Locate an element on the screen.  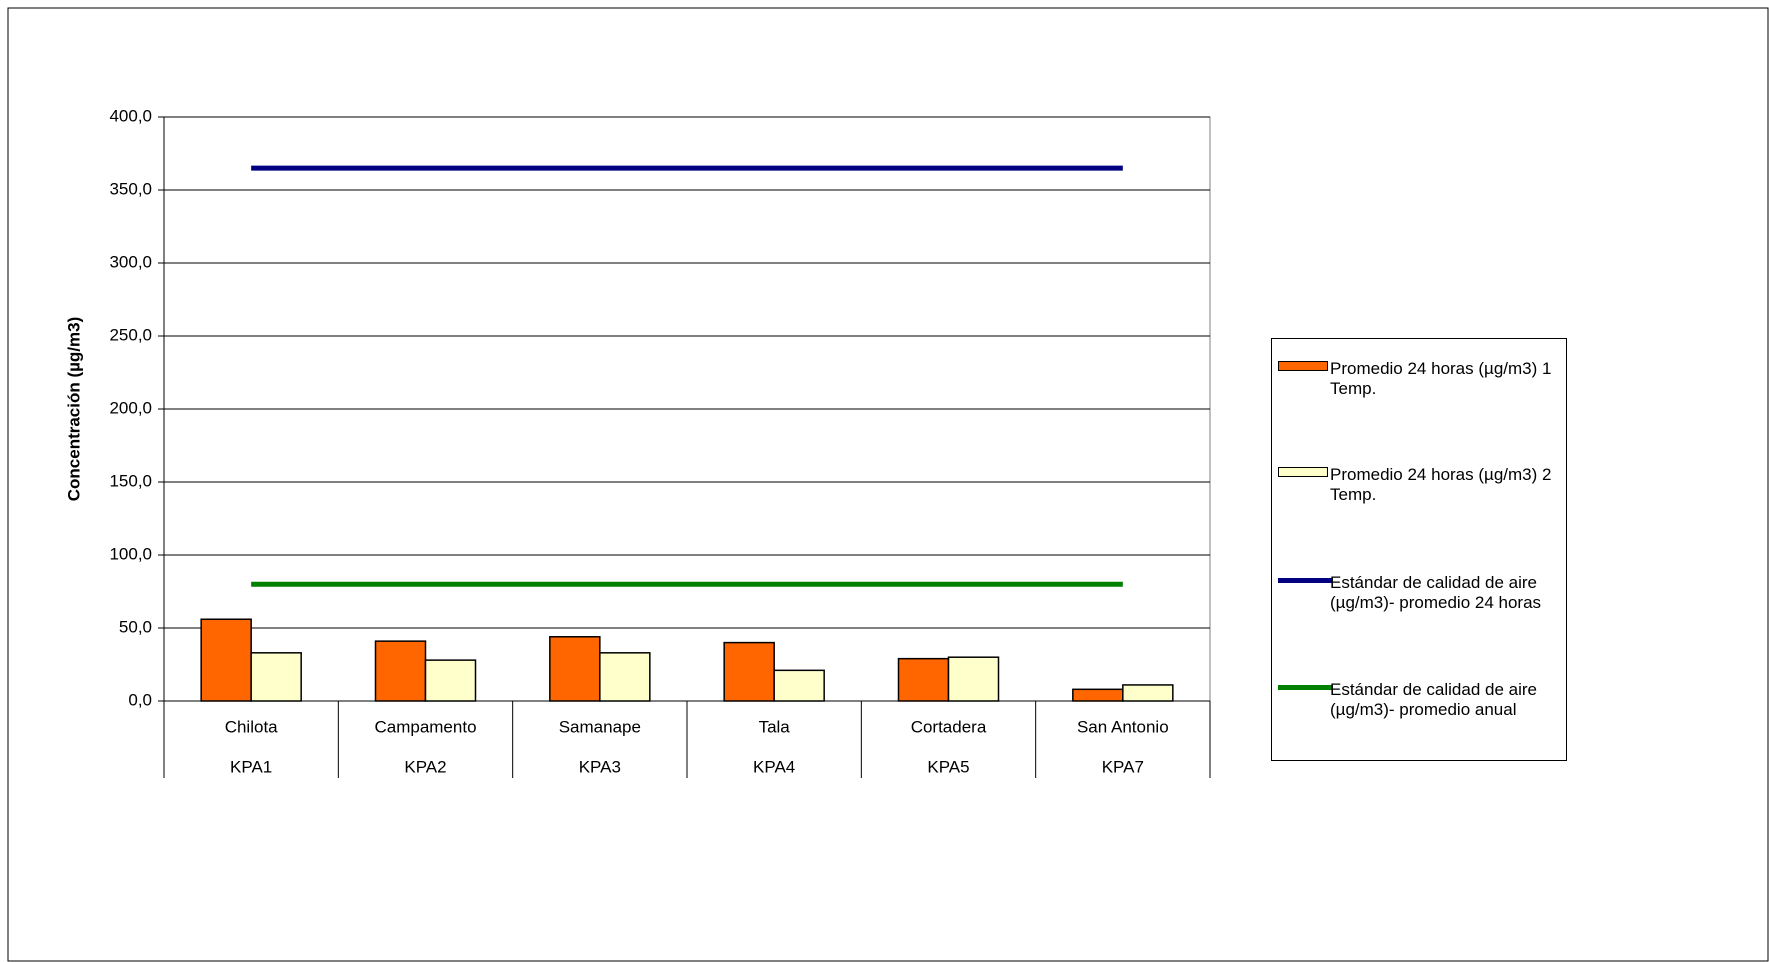
y-tick-label: 150,0 is located at coordinates (130, 480).